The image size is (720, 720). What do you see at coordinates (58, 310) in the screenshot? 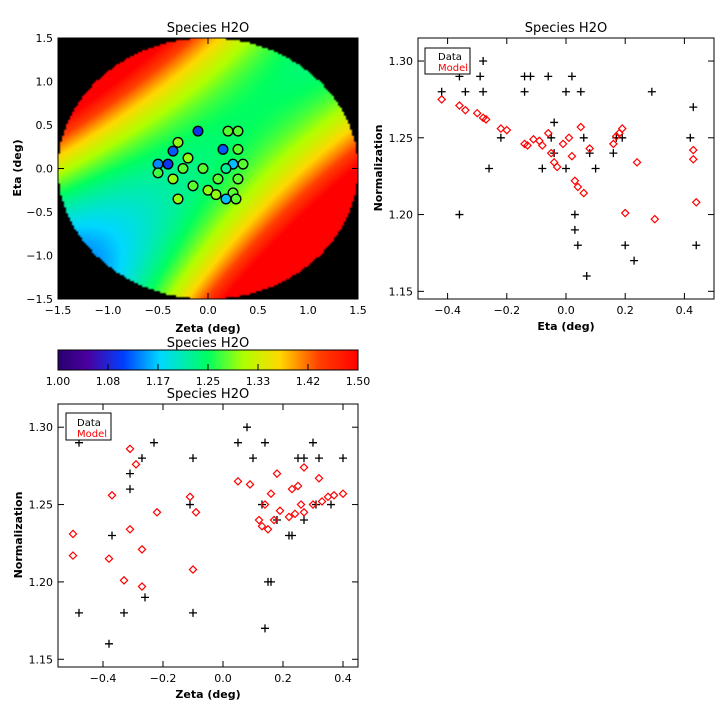
I see `heatmap-x-tick-label: −1.5` at bounding box center [58, 310].